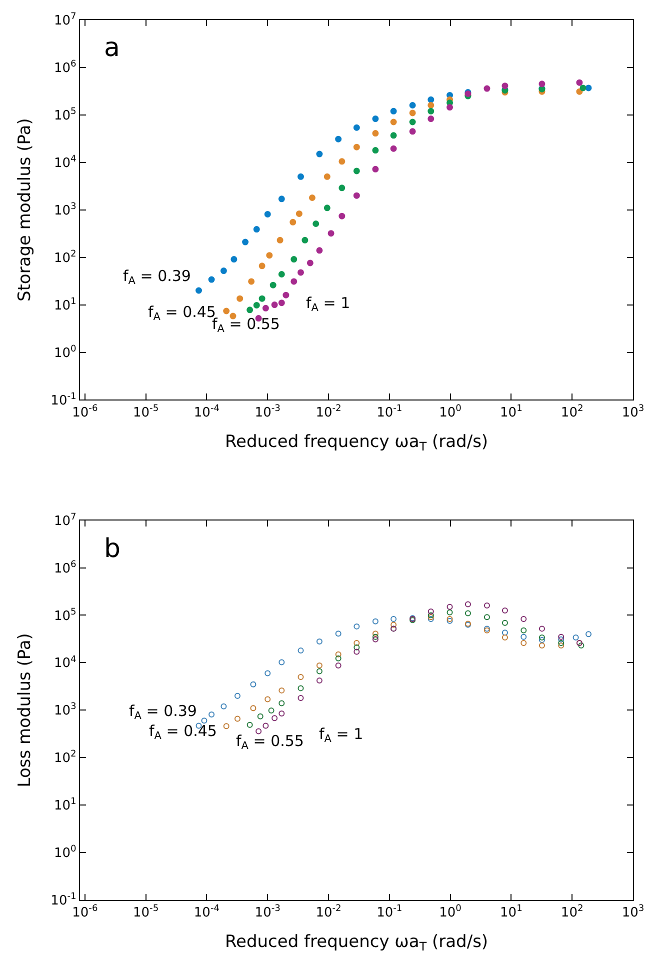  I want to click on y-axis-title: Loss modulus (Pa), so click(25, 710).